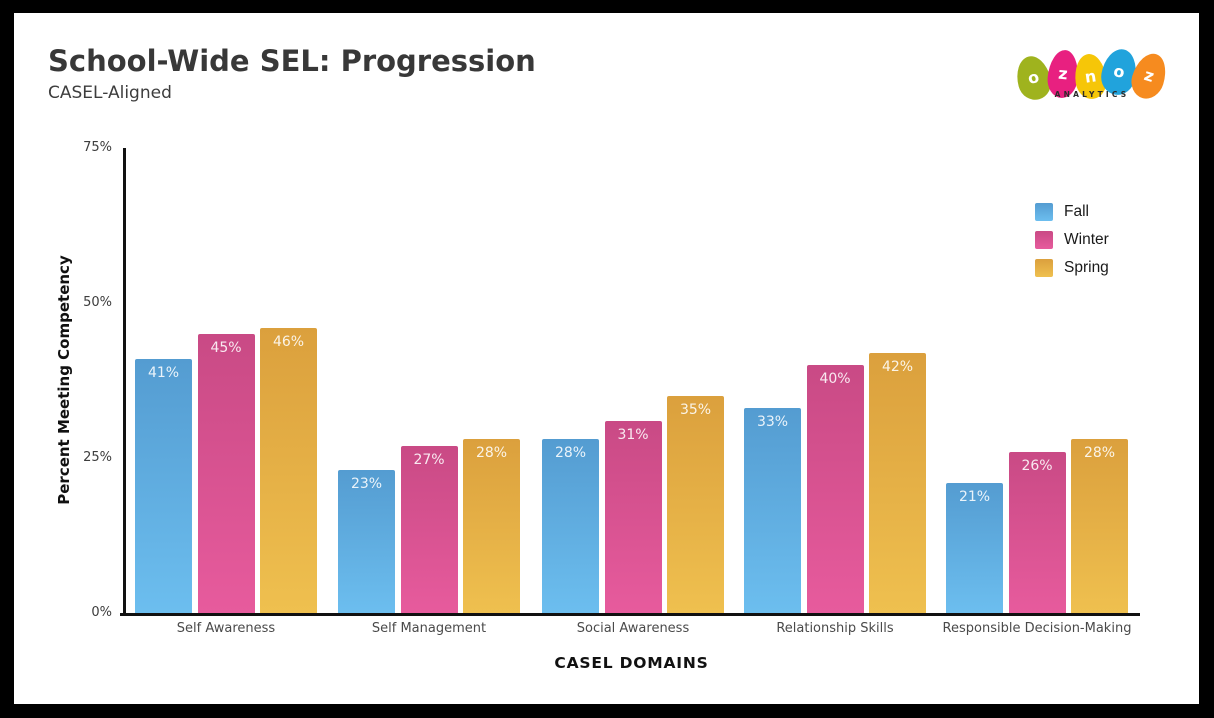  I want to click on bar-value-label: 42%, so click(897, 366).